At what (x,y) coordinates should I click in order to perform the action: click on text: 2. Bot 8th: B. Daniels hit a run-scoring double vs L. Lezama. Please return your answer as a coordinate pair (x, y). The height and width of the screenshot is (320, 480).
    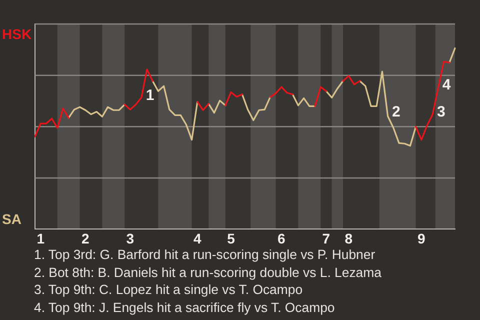
    Looking at the image, I should click on (208, 273).